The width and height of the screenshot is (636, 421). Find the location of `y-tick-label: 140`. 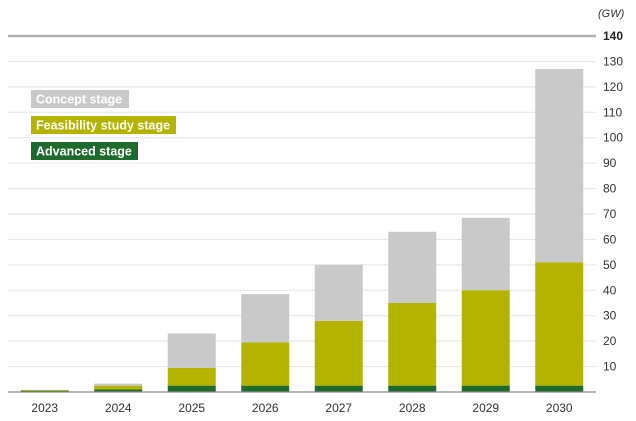

y-tick-label: 140 is located at coordinates (613, 36).